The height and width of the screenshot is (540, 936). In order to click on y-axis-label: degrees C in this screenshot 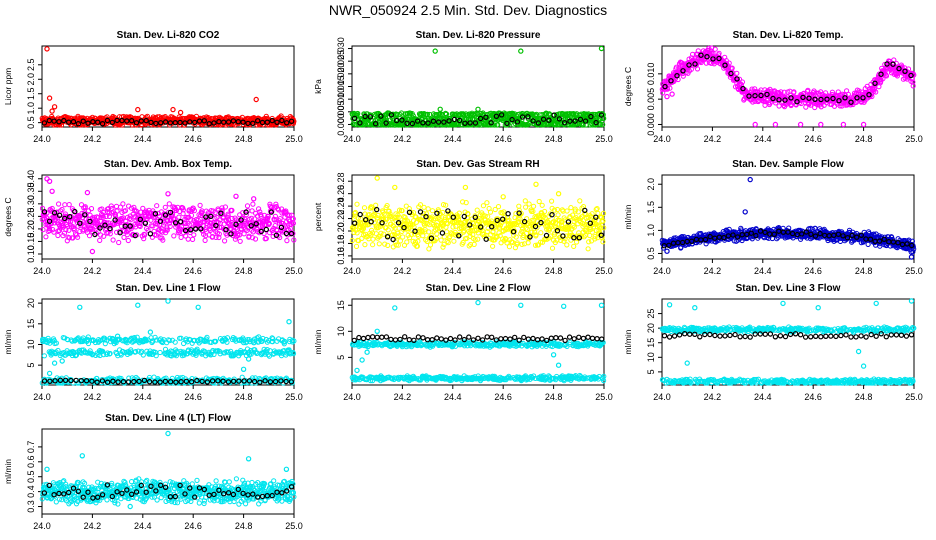, I will do `click(8, 216)`.